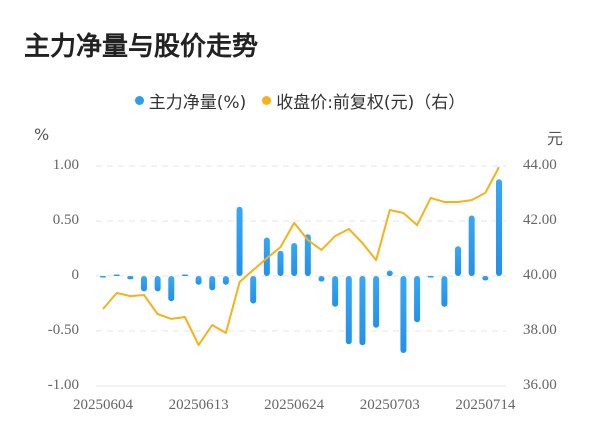  What do you see at coordinates (294, 405) in the screenshot?
I see `x-tick-label: 20250624` at bounding box center [294, 405].